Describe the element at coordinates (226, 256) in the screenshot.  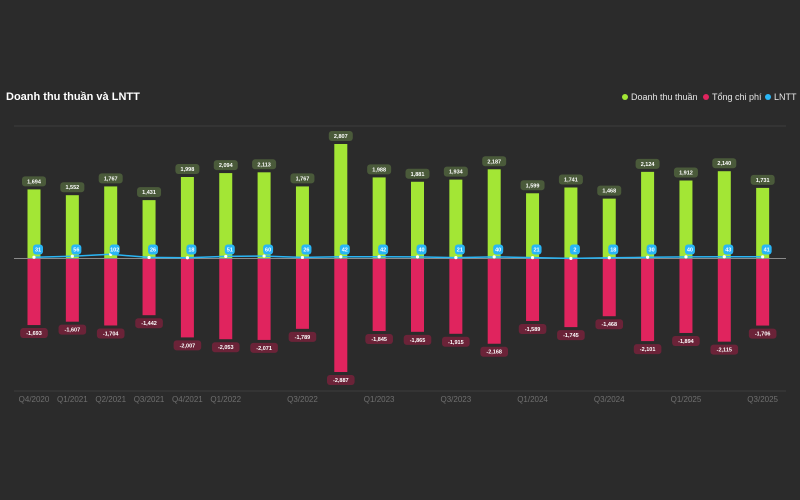
I see `point-lntt-Q1/2022` at that location.